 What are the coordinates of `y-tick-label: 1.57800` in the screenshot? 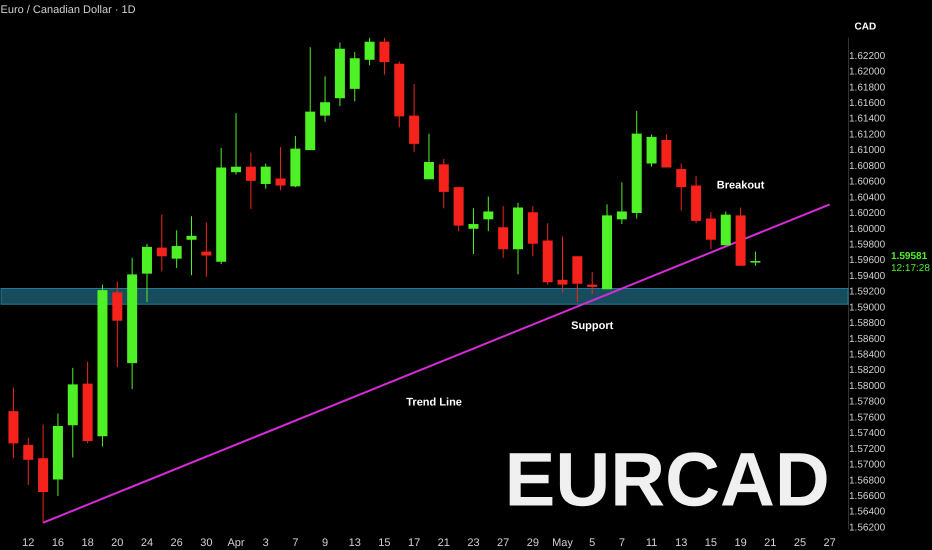 It's located at (867, 402).